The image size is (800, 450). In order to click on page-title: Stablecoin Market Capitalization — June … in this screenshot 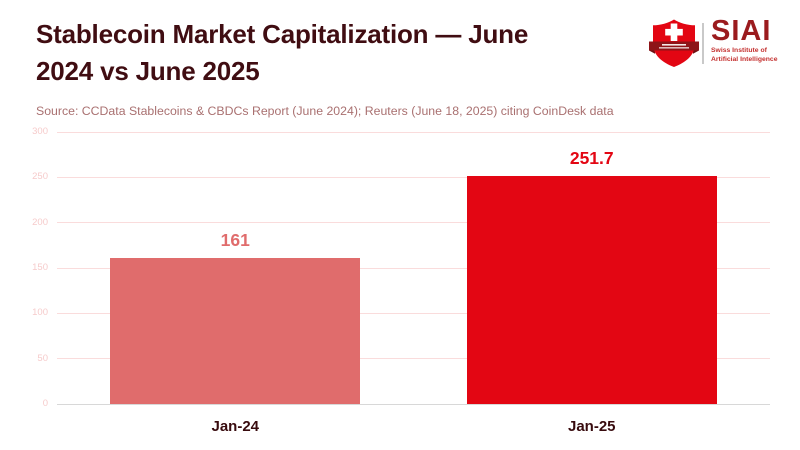, I will do `click(282, 52)`.